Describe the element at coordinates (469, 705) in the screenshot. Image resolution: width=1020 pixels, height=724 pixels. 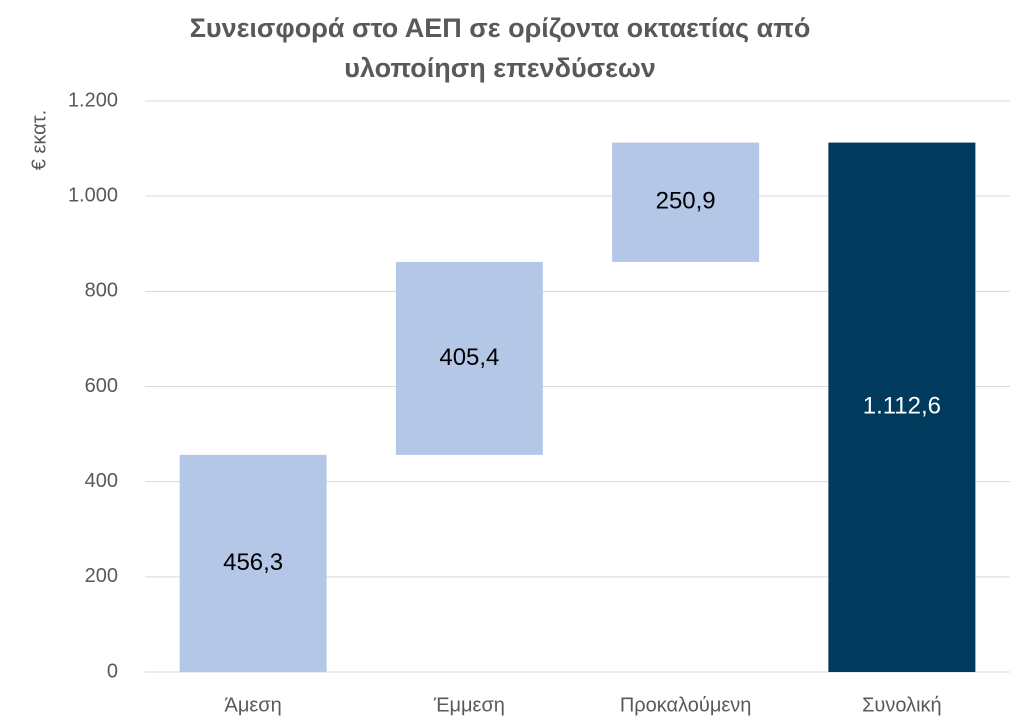
I see `x-tick-label: Έμμεση` at that location.